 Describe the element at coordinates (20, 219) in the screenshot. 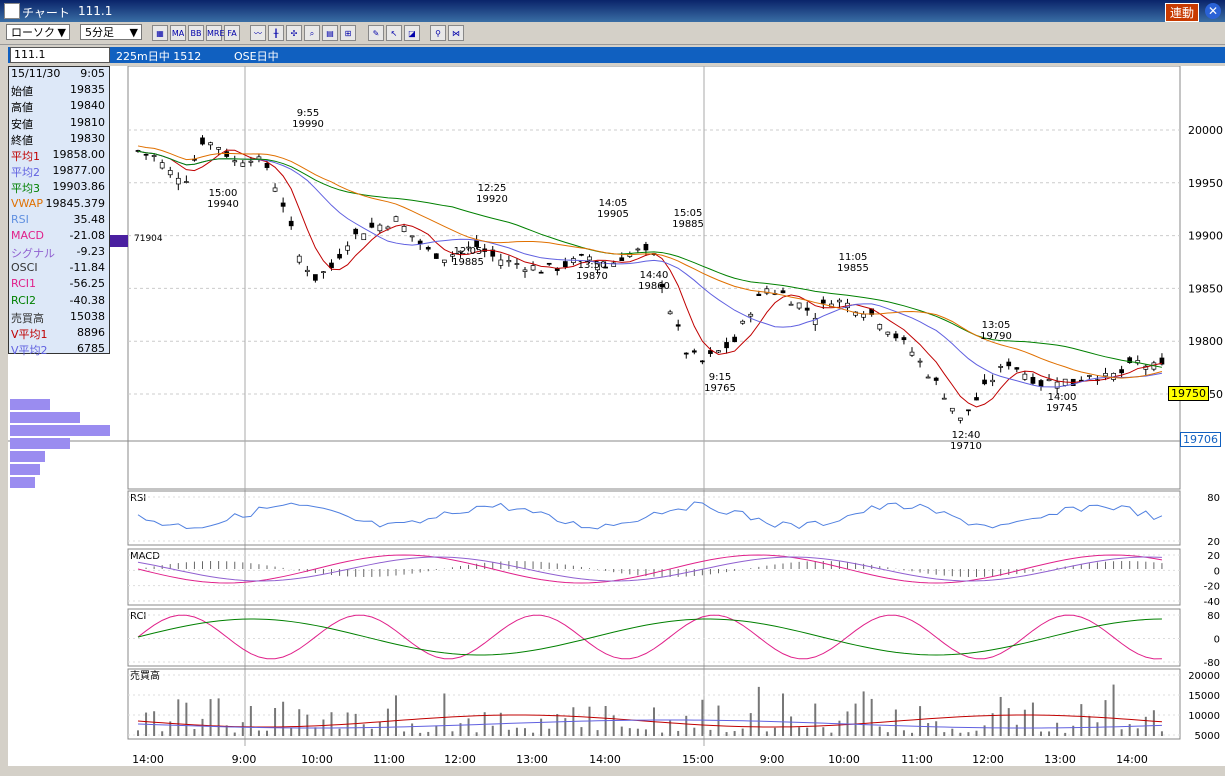

I see `ohlc-key: RSI` at that location.